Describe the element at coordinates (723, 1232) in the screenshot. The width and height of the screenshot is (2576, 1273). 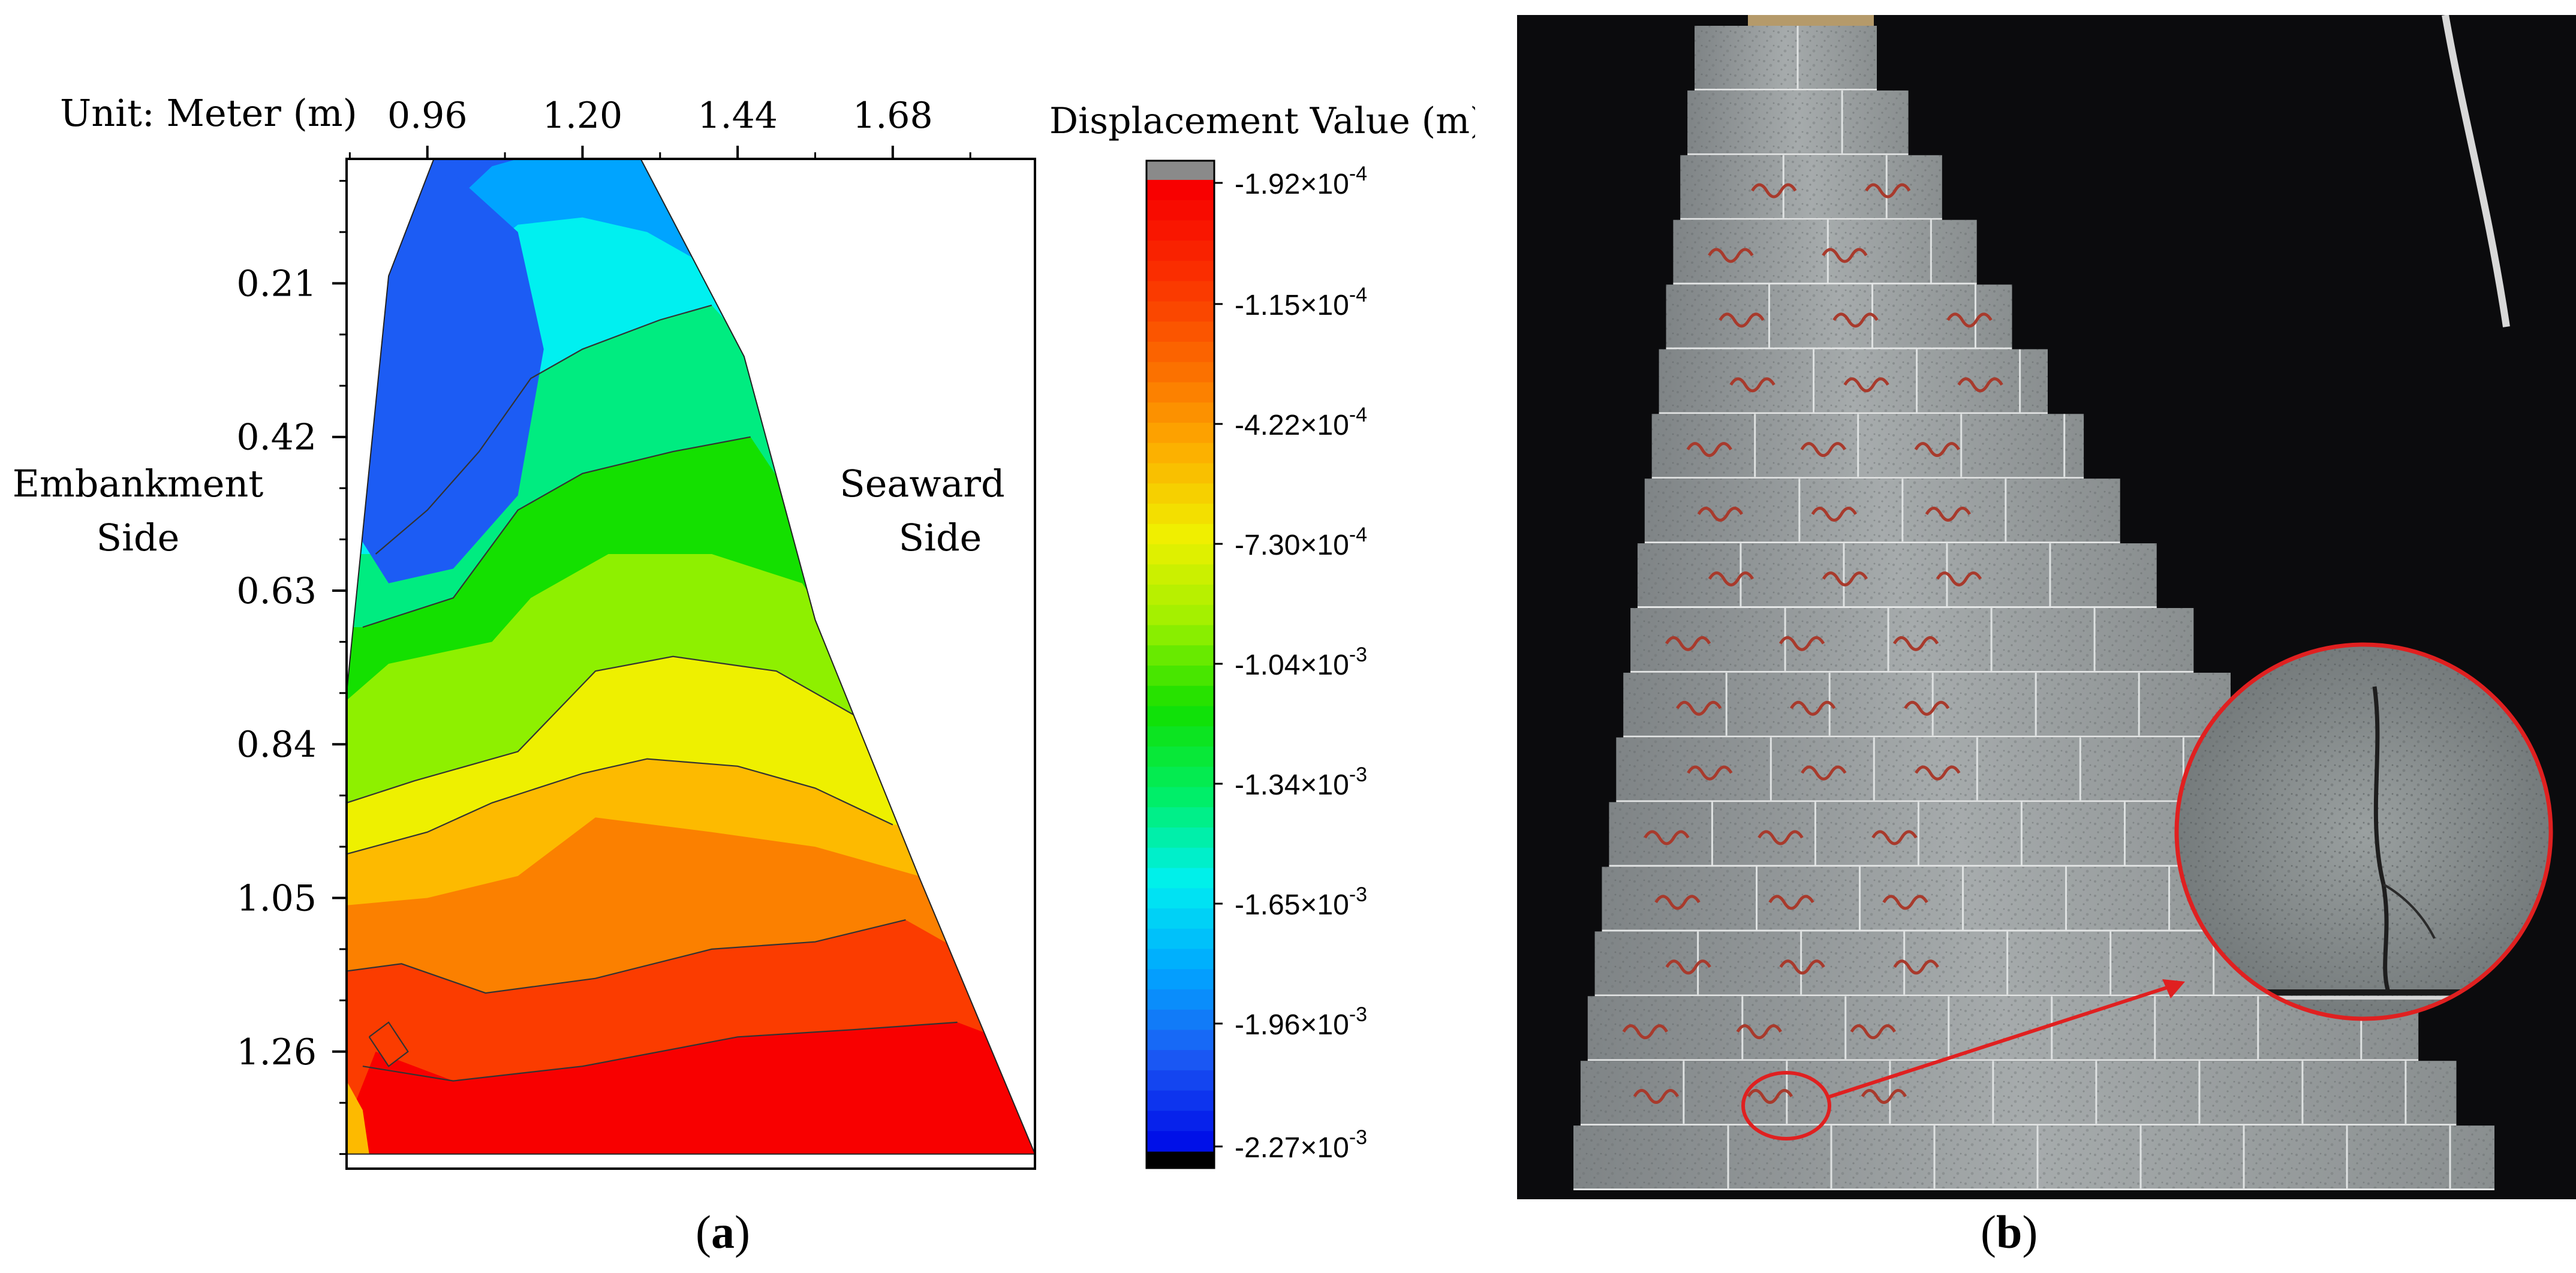
I see `caption-a: (a)` at that location.